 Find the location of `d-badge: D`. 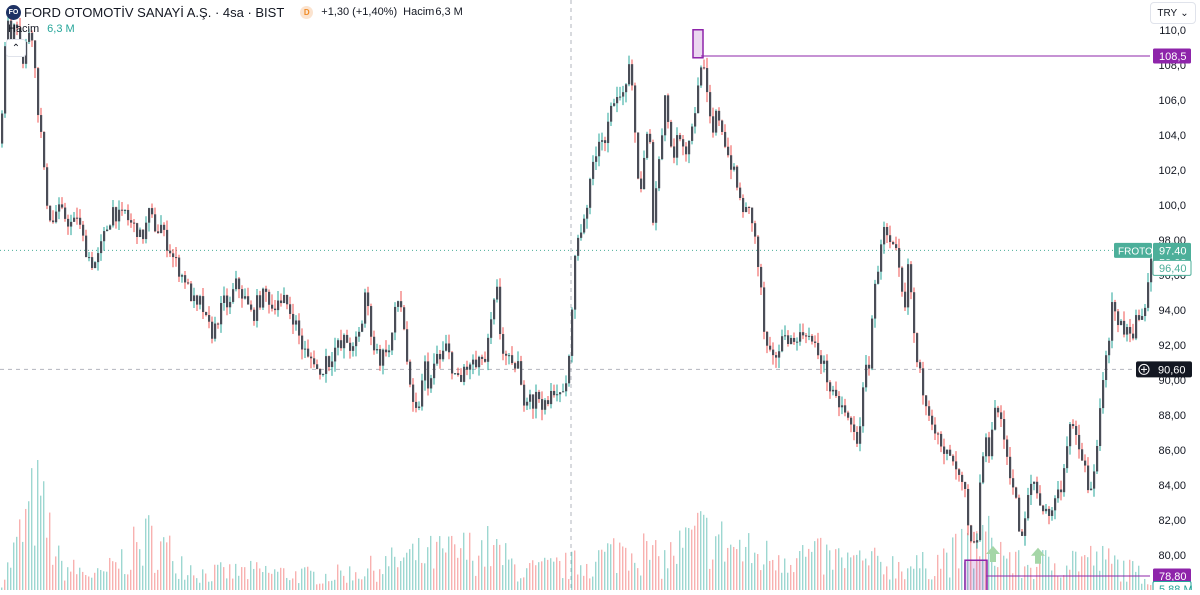

d-badge: D is located at coordinates (307, 12).